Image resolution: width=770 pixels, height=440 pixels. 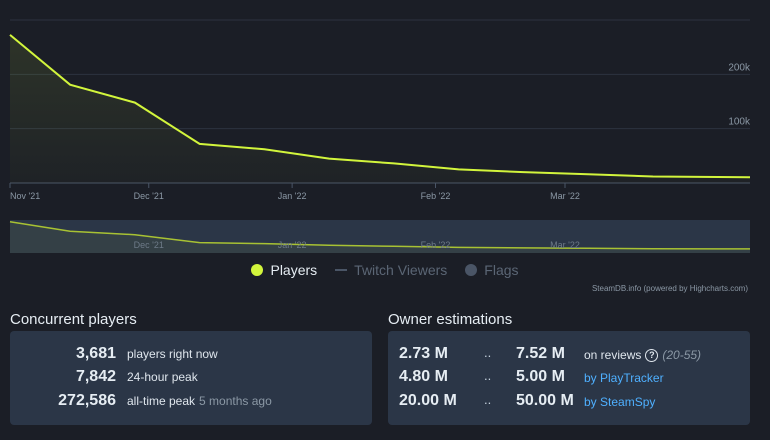 What do you see at coordinates (436, 196) in the screenshot?
I see `x-tick-label: Feb '22` at bounding box center [436, 196].